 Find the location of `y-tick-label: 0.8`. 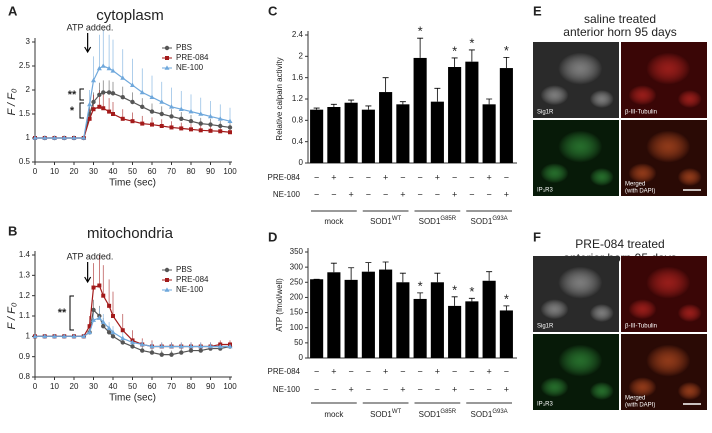

y-tick-label: 0.8 is located at coordinates (298, 119).